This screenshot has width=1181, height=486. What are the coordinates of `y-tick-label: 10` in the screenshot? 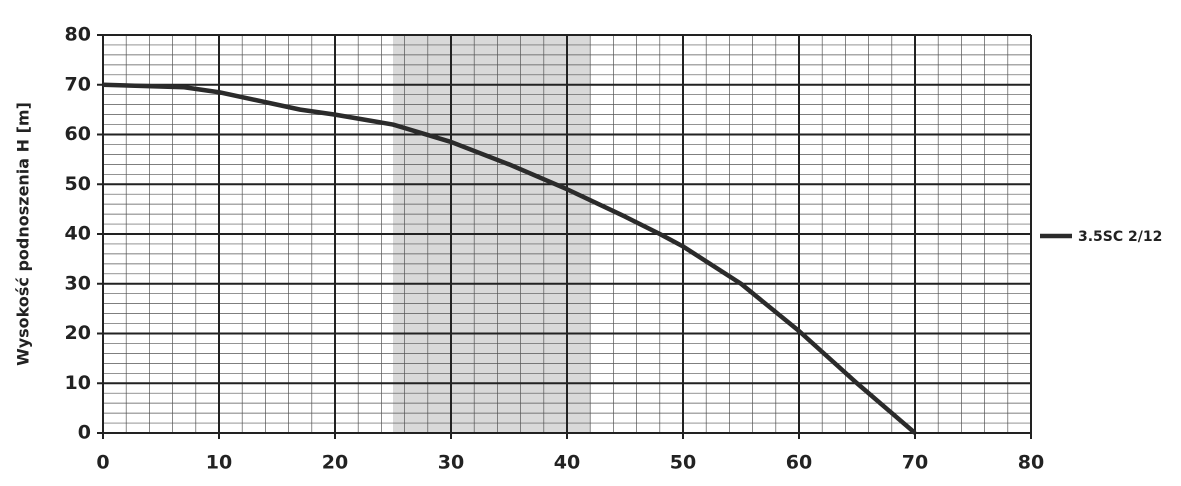 It's located at (78, 383).